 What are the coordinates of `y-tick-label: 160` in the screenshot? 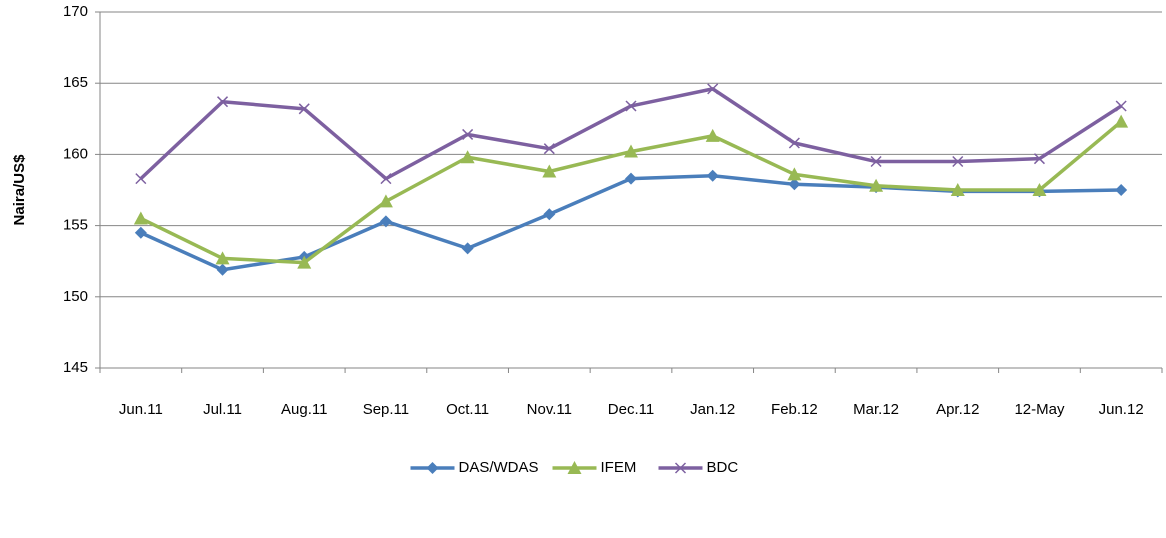 It's located at (75, 153).